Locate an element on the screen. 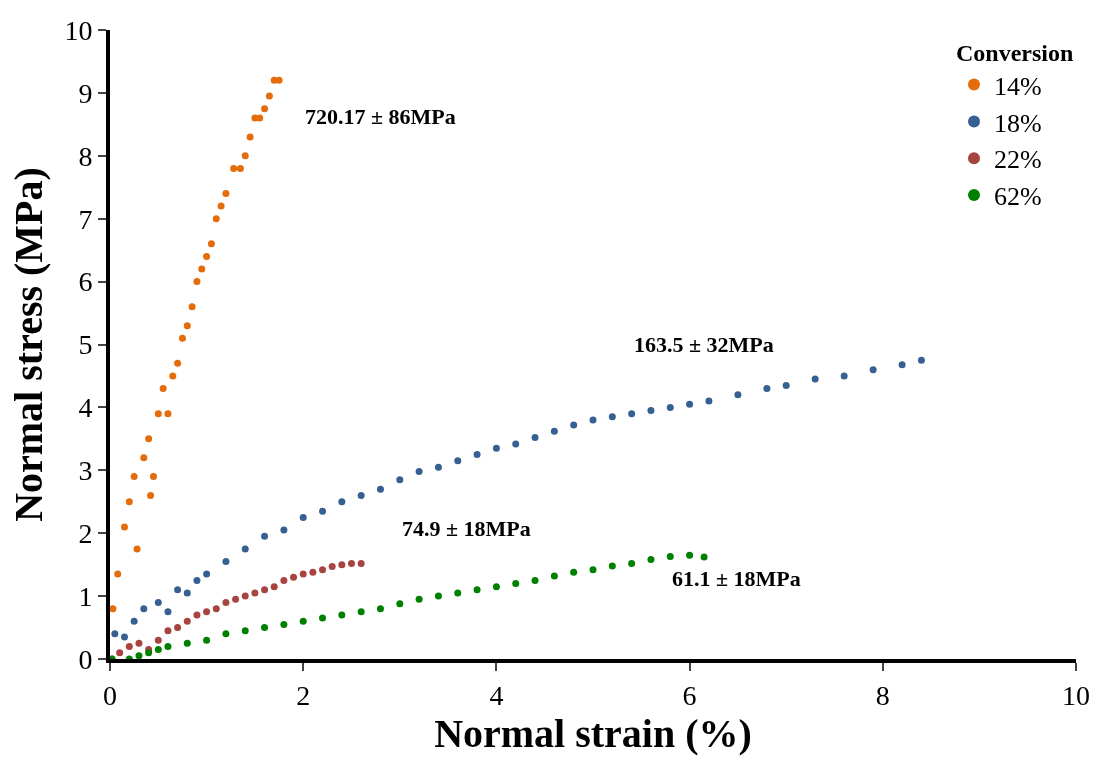 The width and height of the screenshot is (1102, 761). x-tick-label: 10 is located at coordinates (1076, 695).